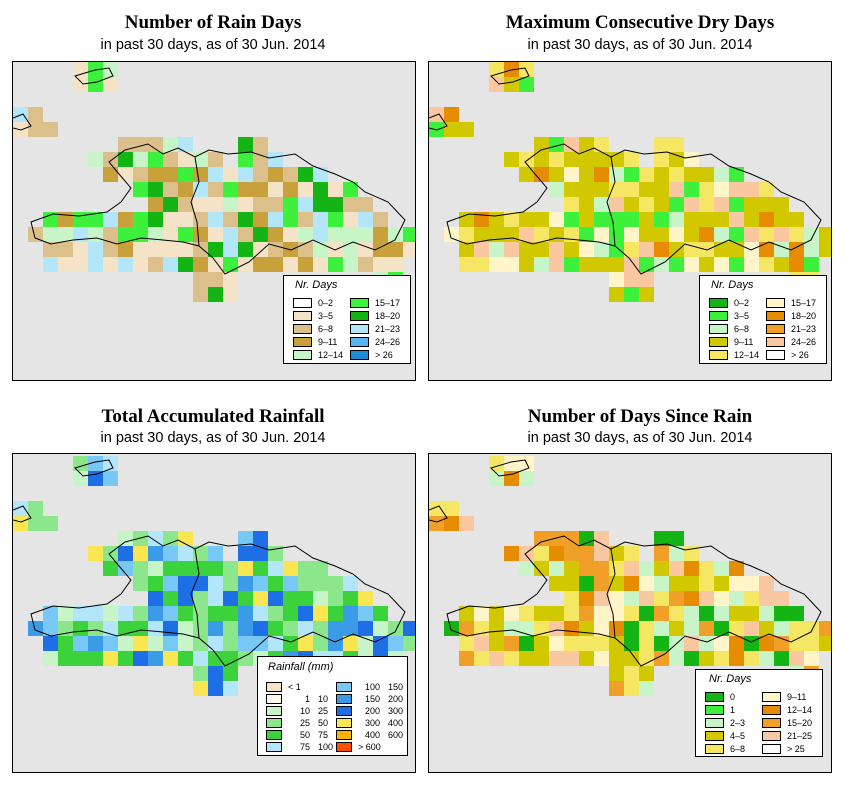  Describe the element at coordinates (22, 122) in the screenshot. I see `island-outline` at that location.